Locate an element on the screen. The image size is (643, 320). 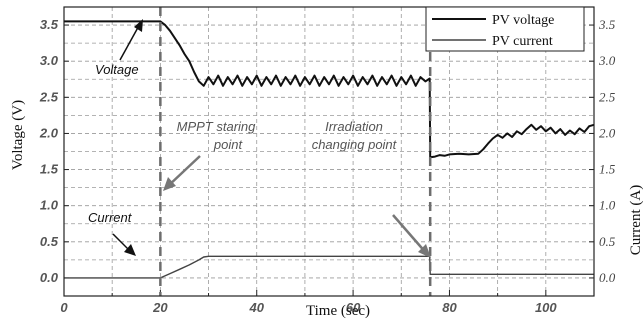
y-tick-label-right: 1.5 is located at coordinates (607, 169).